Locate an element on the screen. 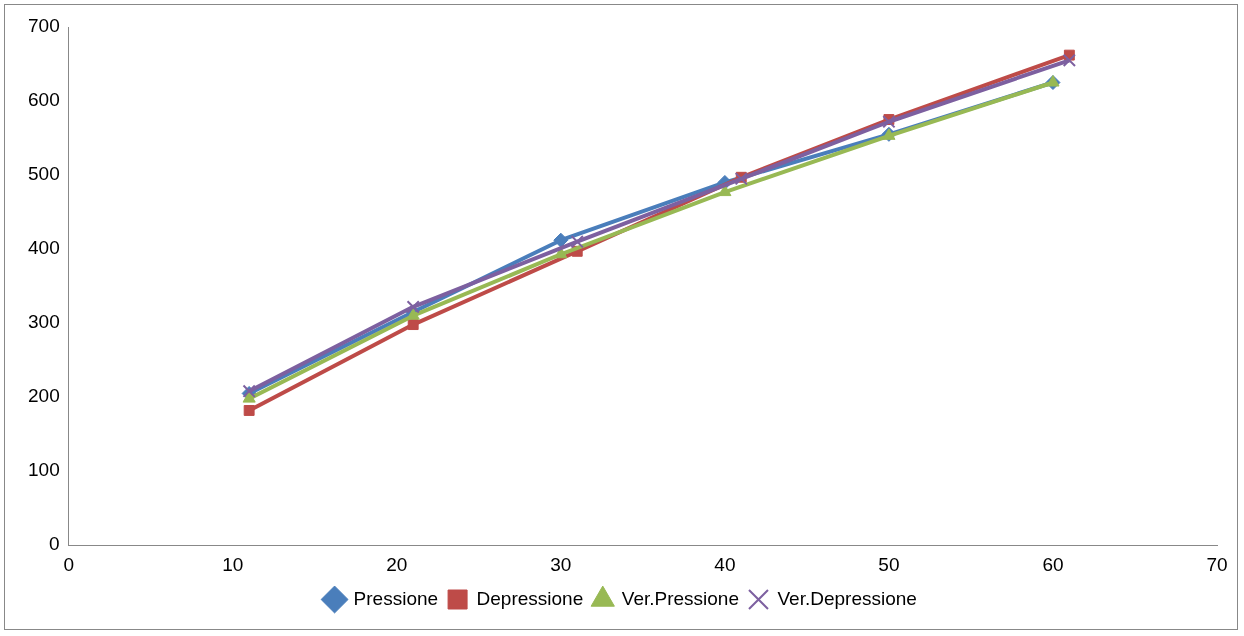 Image resolution: width=1244 pixels, height=636 pixels. x-tick-label: 20 is located at coordinates (397, 564).